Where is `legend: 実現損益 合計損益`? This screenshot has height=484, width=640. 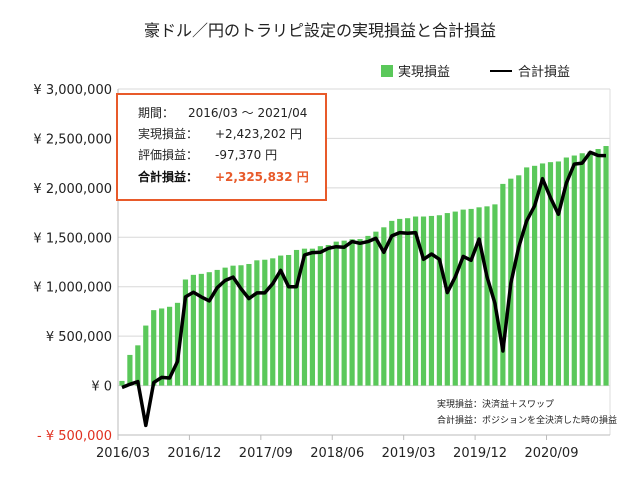
legend: 実現損益 合計損益 is located at coordinates (475, 72).